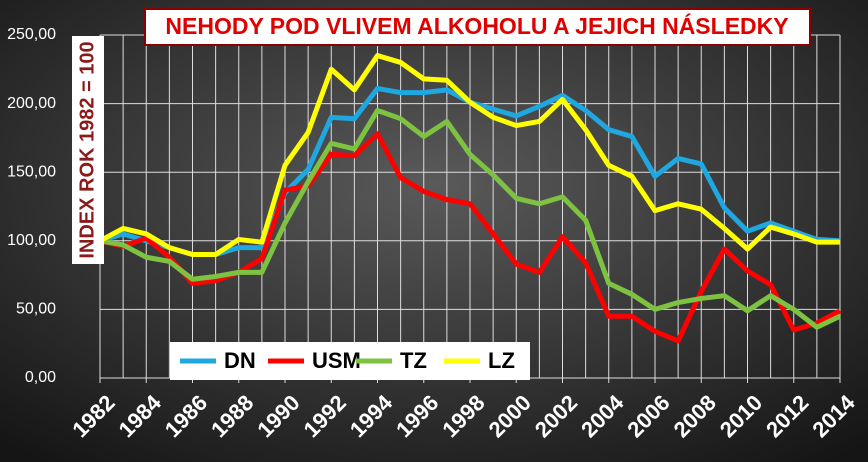 The image size is (868, 462). I want to click on legend-label: USM, so click(336, 360).